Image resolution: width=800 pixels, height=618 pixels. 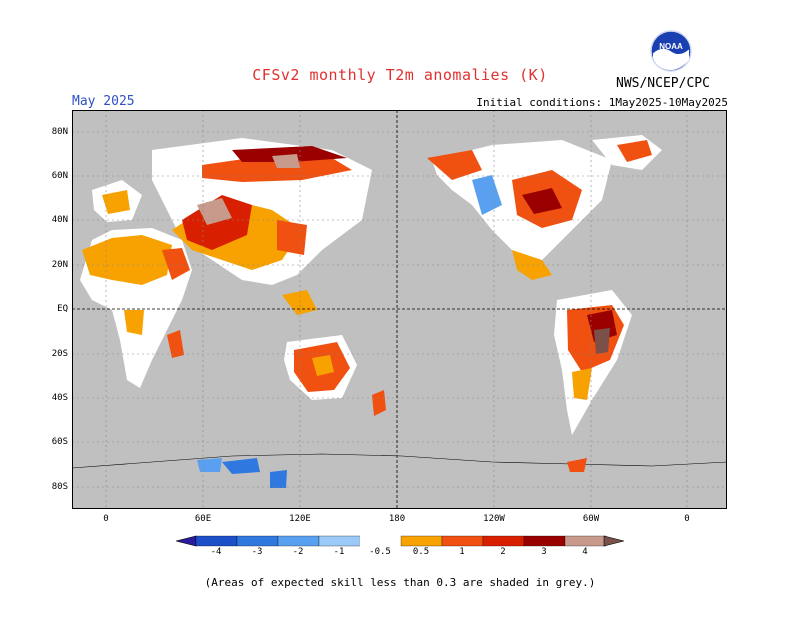 What do you see at coordinates (59, 132) in the screenshot?
I see `lat-label: 80N` at bounding box center [59, 132].